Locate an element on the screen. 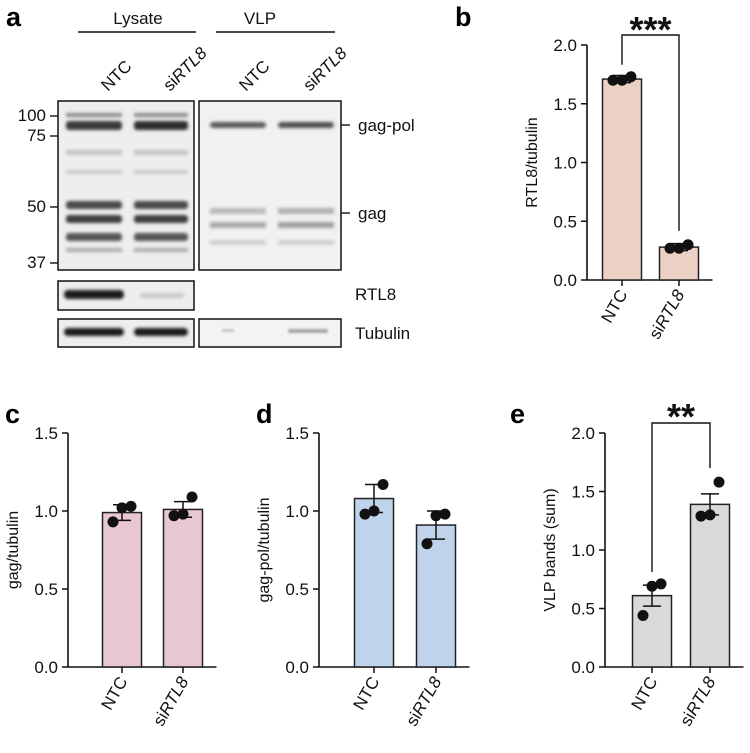  significance-label: *** is located at coordinates (650, 29).